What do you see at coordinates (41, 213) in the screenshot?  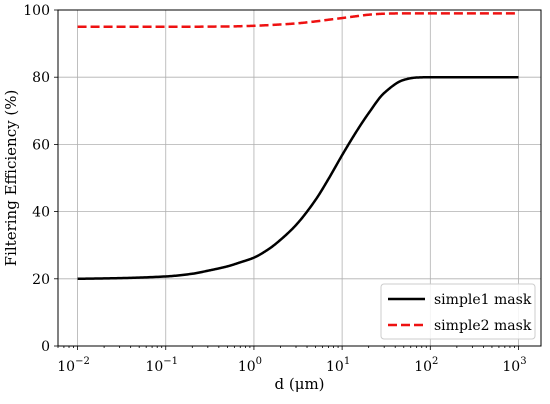 I see `y-tick-label: 40` at bounding box center [41, 213].